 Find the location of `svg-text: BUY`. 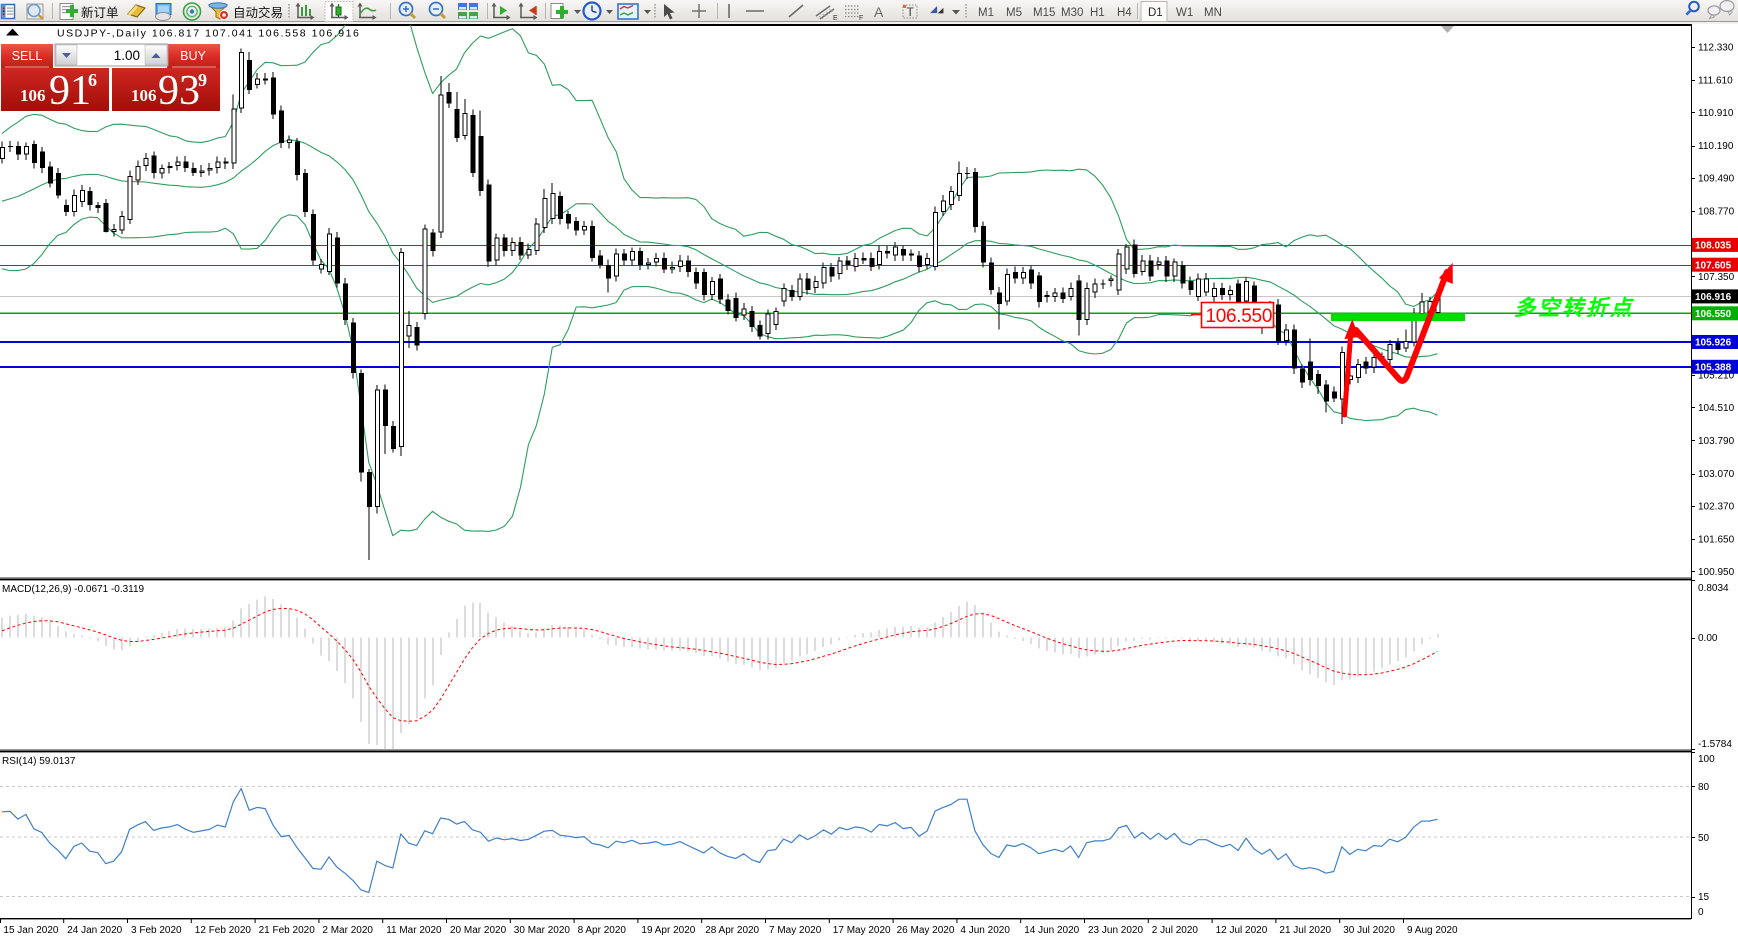

svg-text: BUY is located at coordinates (193, 56).